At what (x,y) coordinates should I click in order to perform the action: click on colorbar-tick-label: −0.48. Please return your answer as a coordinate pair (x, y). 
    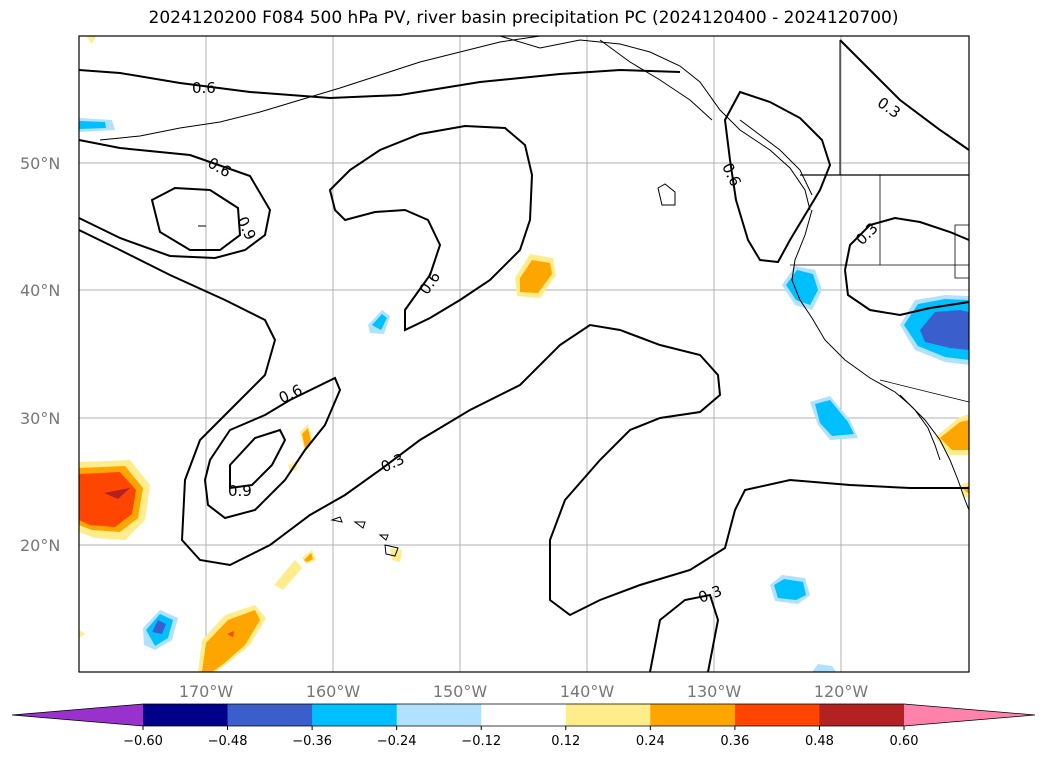
    Looking at the image, I should click on (228, 741).